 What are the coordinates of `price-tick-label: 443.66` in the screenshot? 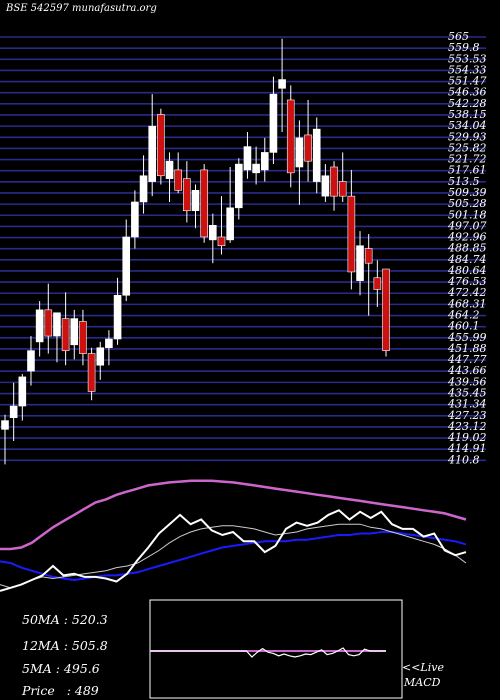 It's located at (467, 370).